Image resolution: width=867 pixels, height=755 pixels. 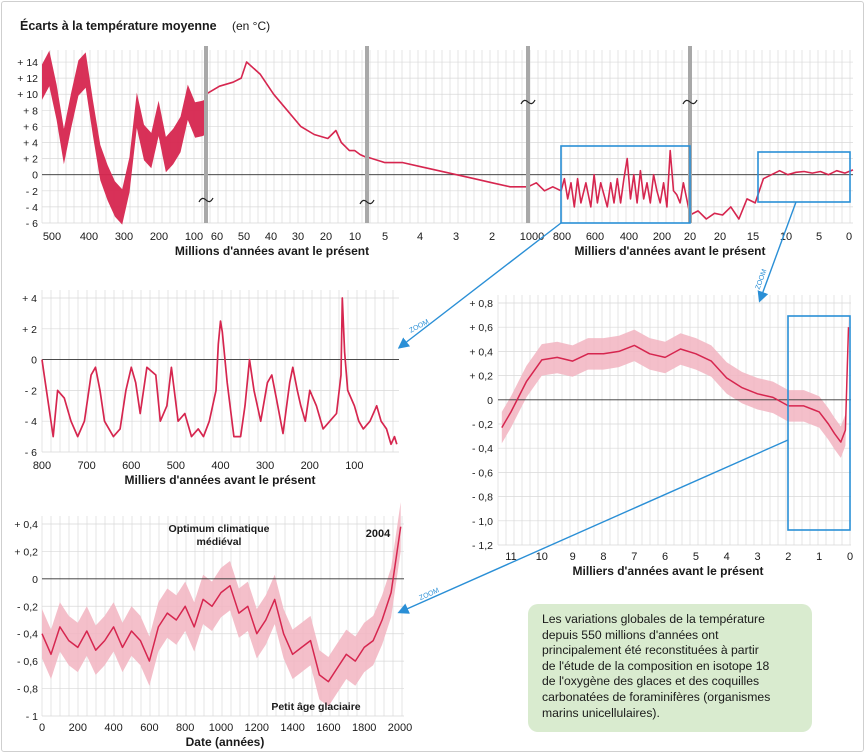 I want to click on main-x-tick: 40, so click(x=271, y=237).